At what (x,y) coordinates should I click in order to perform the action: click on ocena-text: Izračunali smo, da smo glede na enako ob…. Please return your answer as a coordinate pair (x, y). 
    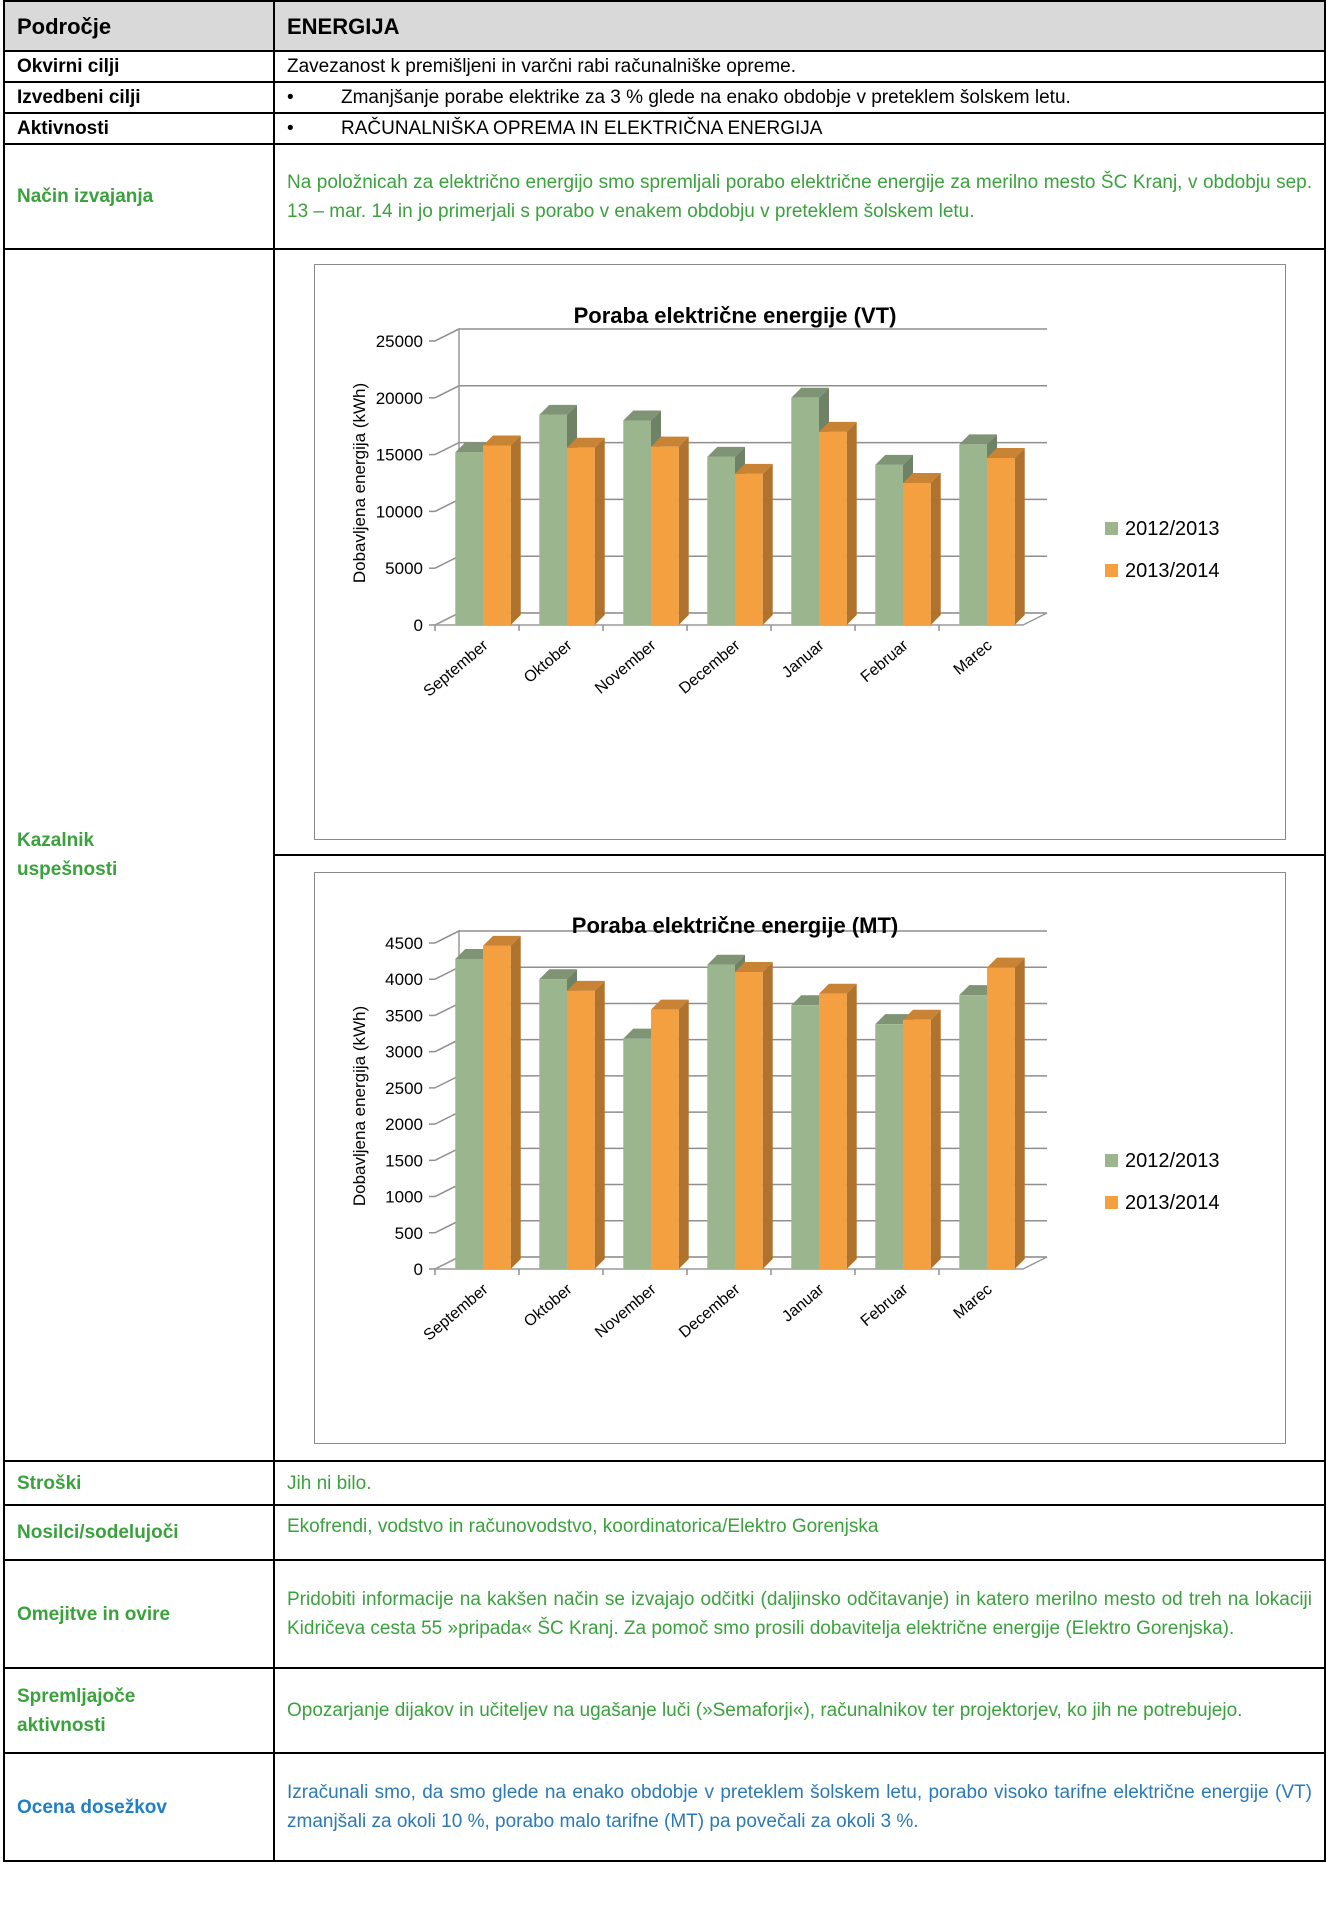
    Looking at the image, I should click on (799, 1807).